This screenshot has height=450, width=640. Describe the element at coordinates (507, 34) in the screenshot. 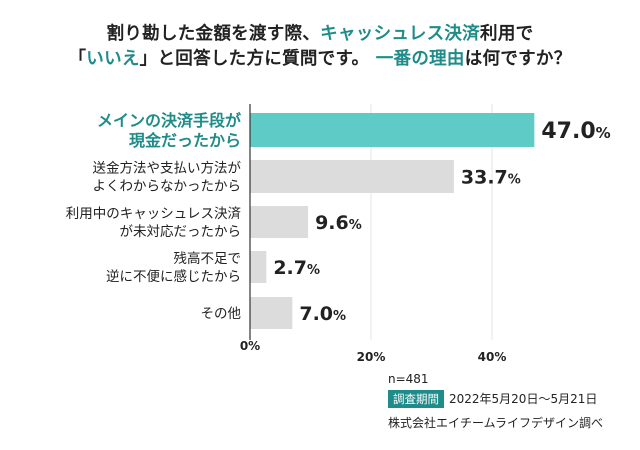

I see `title-segment: 利用で` at that location.